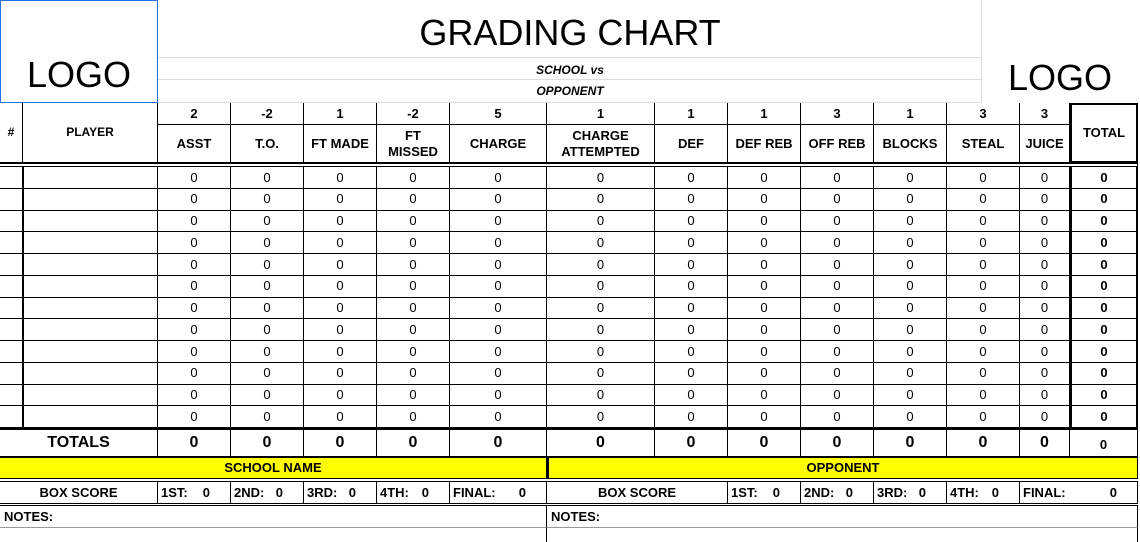  What do you see at coordinates (1104, 286) in the screenshot?
I see `row-total: 0` at bounding box center [1104, 286].